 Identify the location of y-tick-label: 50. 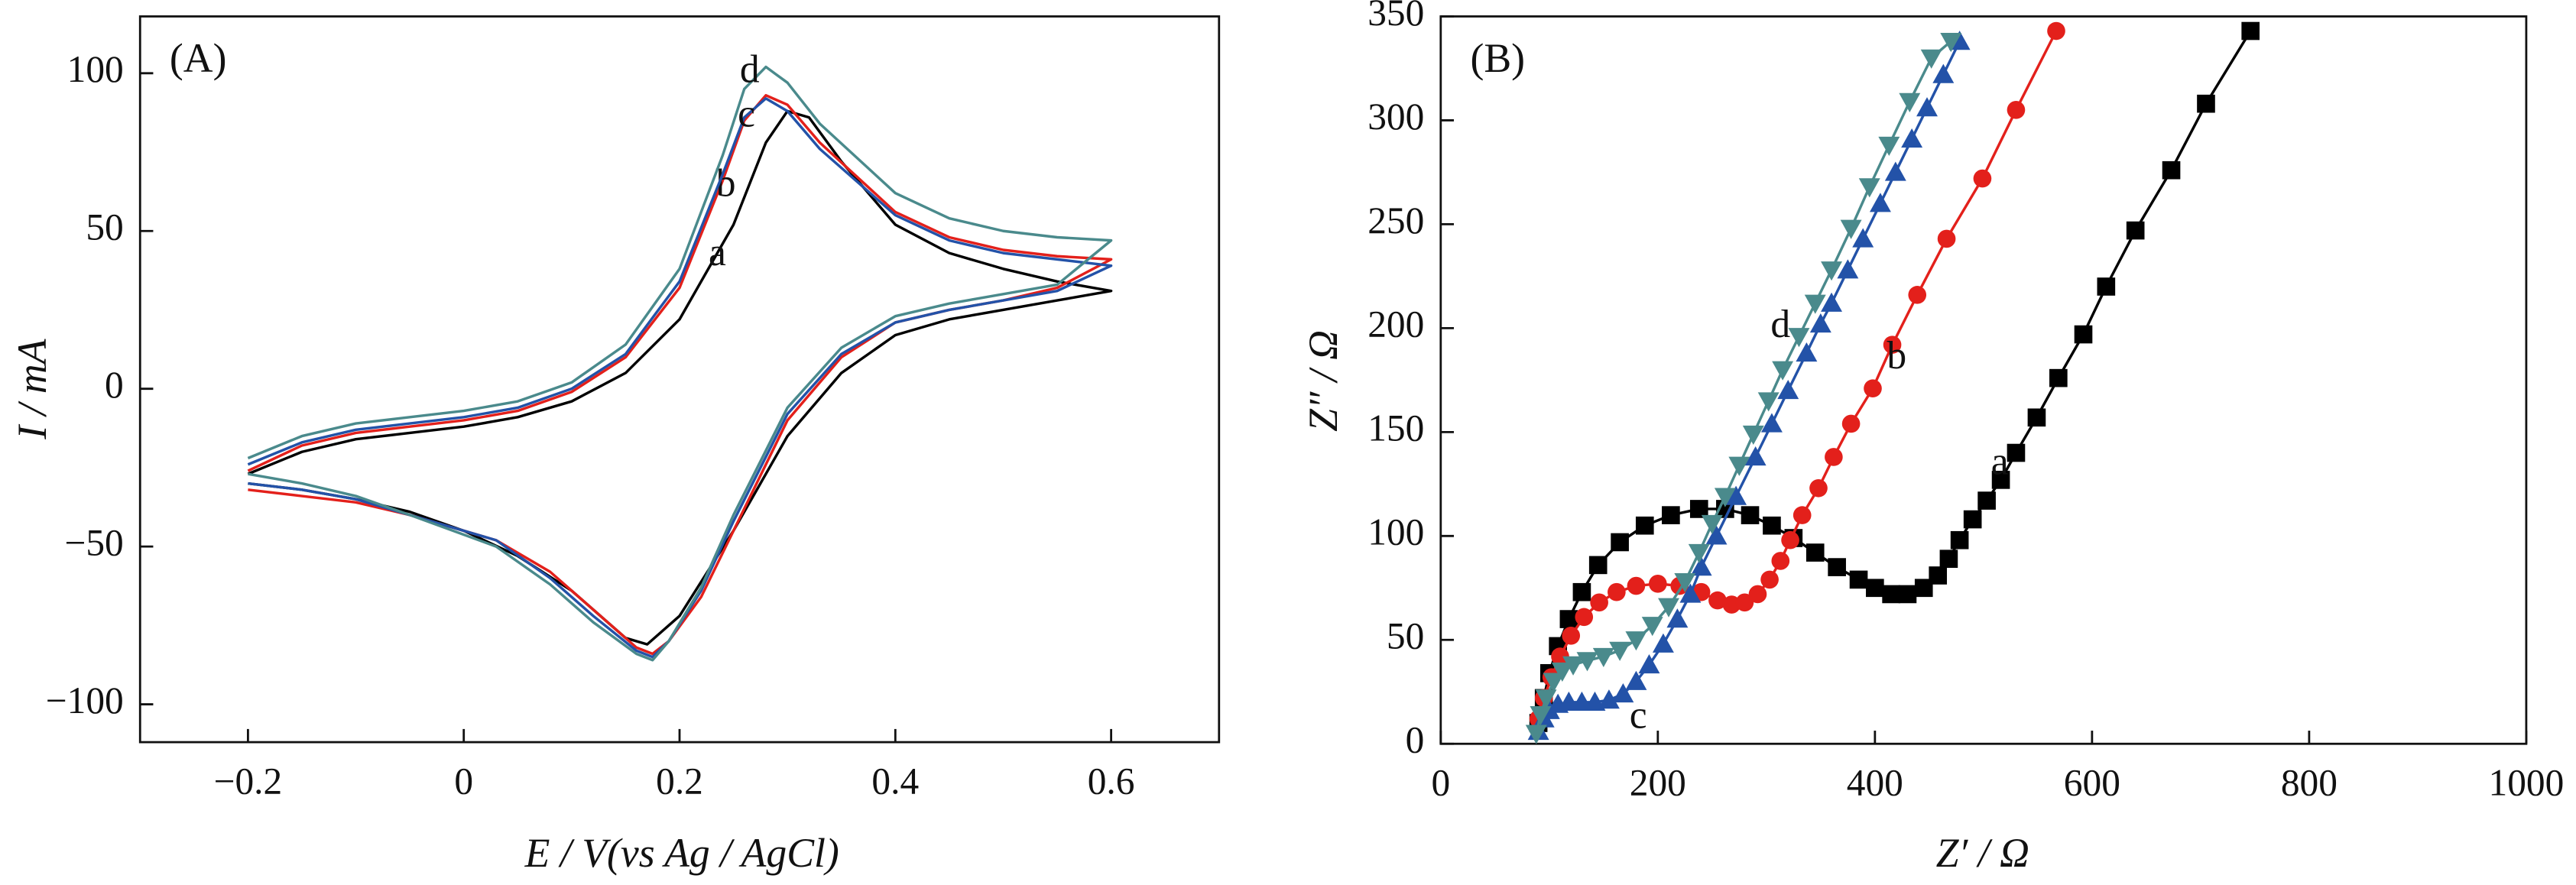
(1405, 636).